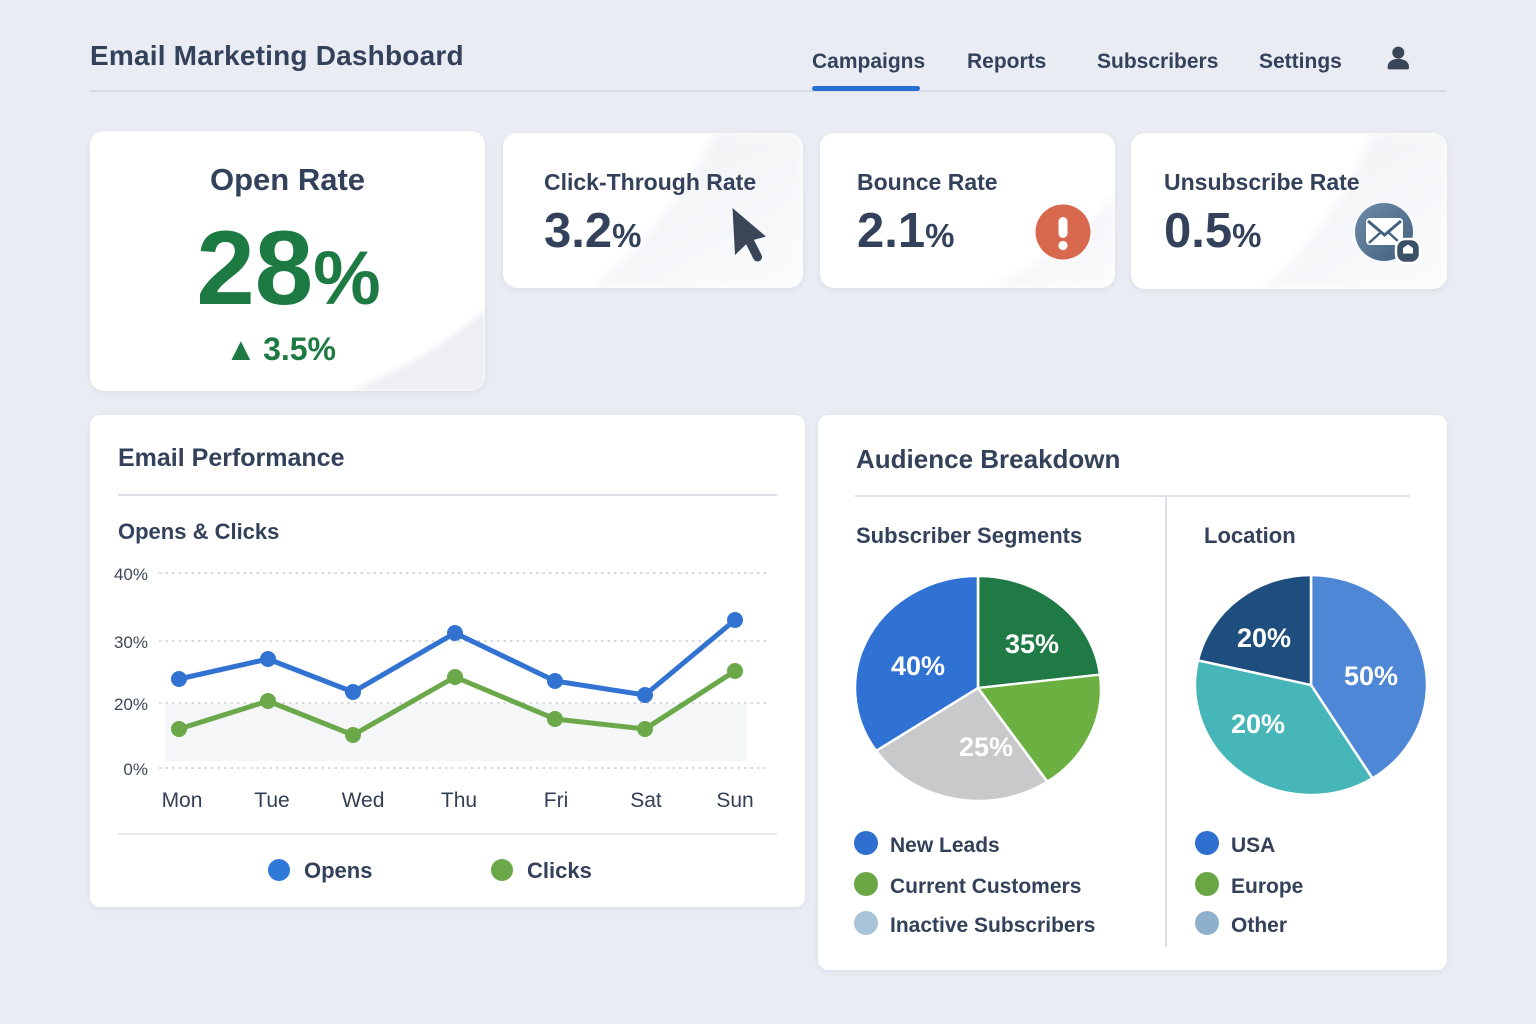  What do you see at coordinates (986, 747) in the screenshot?
I see `svg-text: 25%` at bounding box center [986, 747].